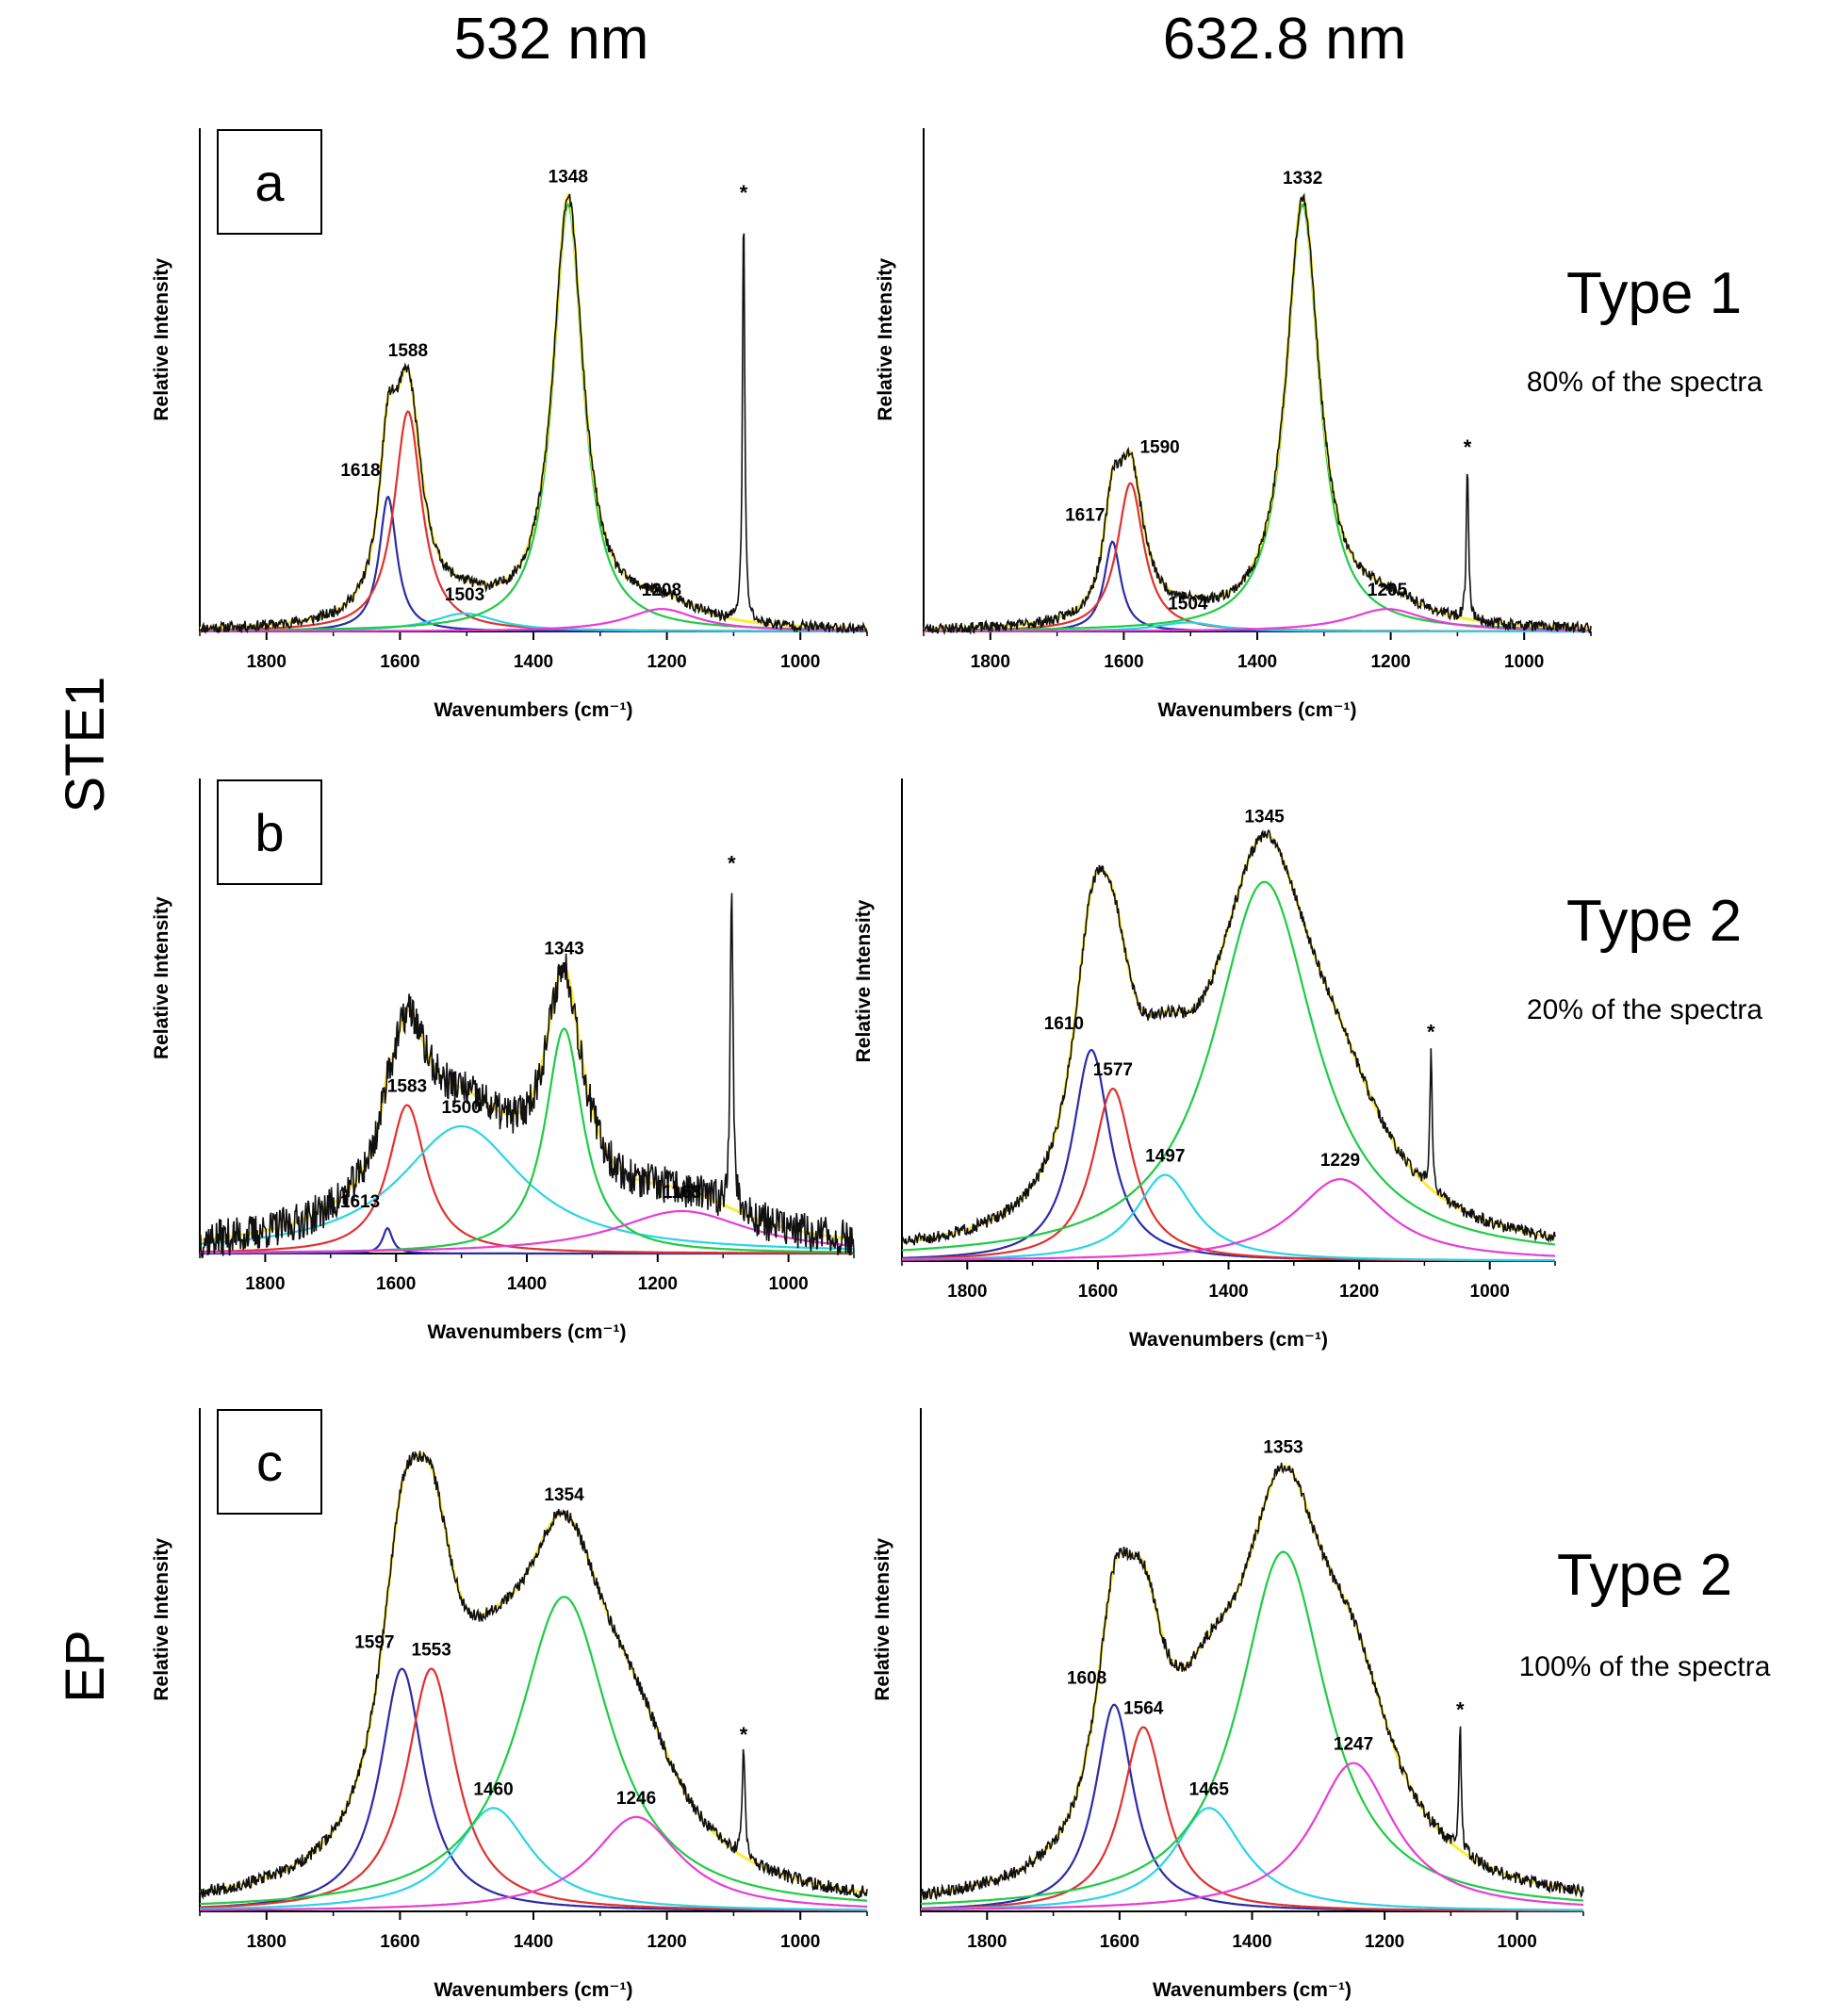  What do you see at coordinates (1209, 1789) in the screenshot?
I see `peak-label-1465: 1465` at bounding box center [1209, 1789].